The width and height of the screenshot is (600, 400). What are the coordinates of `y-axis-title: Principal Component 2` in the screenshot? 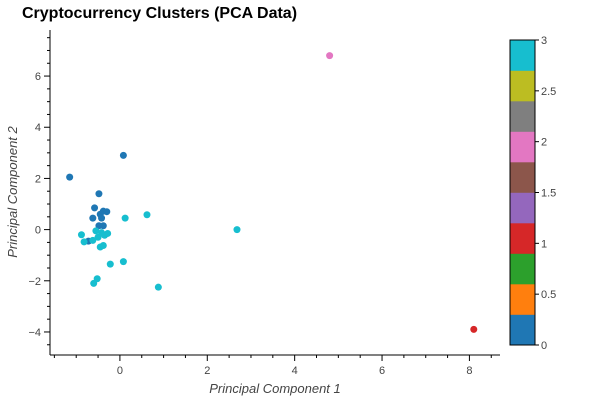 It's located at (12, 191).